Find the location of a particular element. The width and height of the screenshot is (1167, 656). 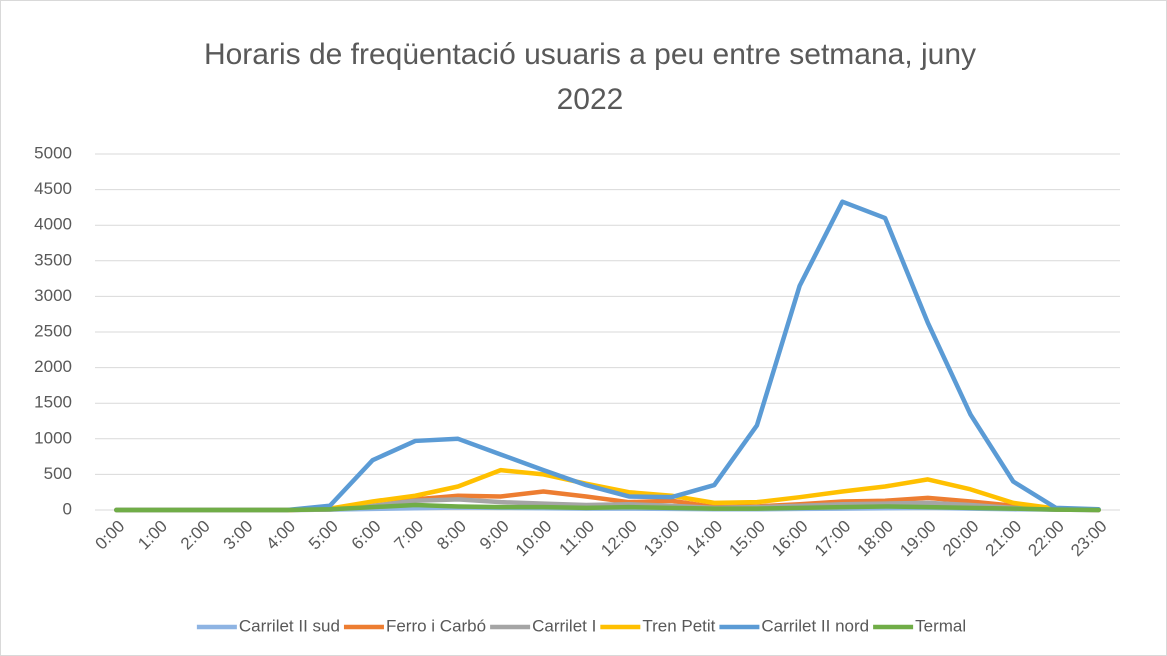

y-tick-label: 2500 is located at coordinates (53, 330).